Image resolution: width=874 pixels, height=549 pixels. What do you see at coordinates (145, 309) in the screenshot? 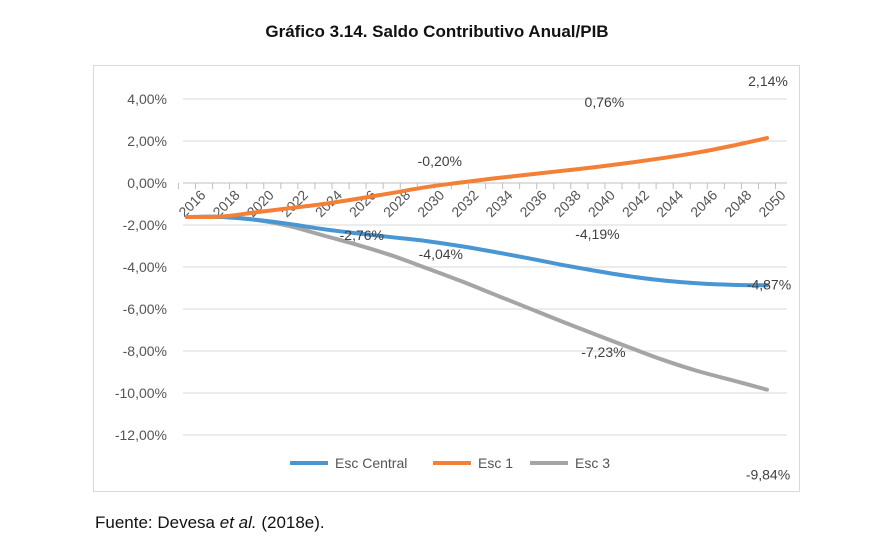
I see `y-tick-label: -6,00%` at bounding box center [145, 309].